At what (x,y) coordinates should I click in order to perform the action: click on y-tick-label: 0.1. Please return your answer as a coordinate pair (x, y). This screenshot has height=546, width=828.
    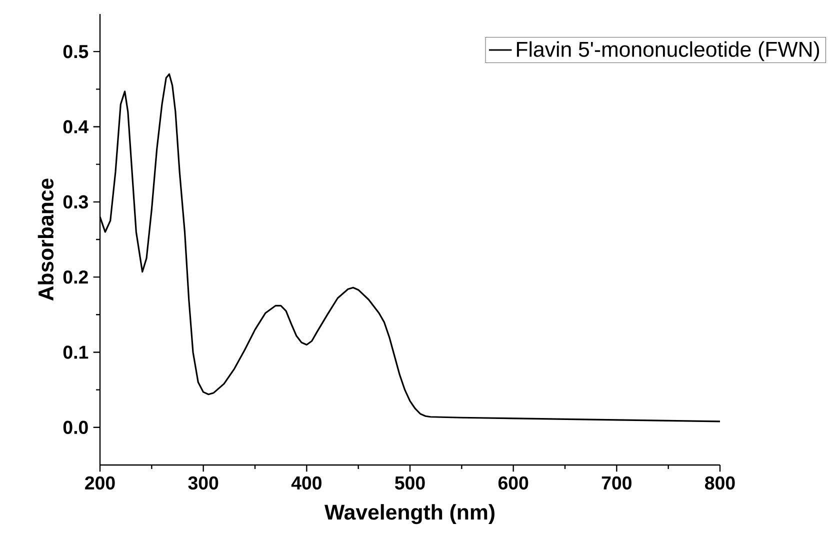
    Looking at the image, I should click on (75, 352).